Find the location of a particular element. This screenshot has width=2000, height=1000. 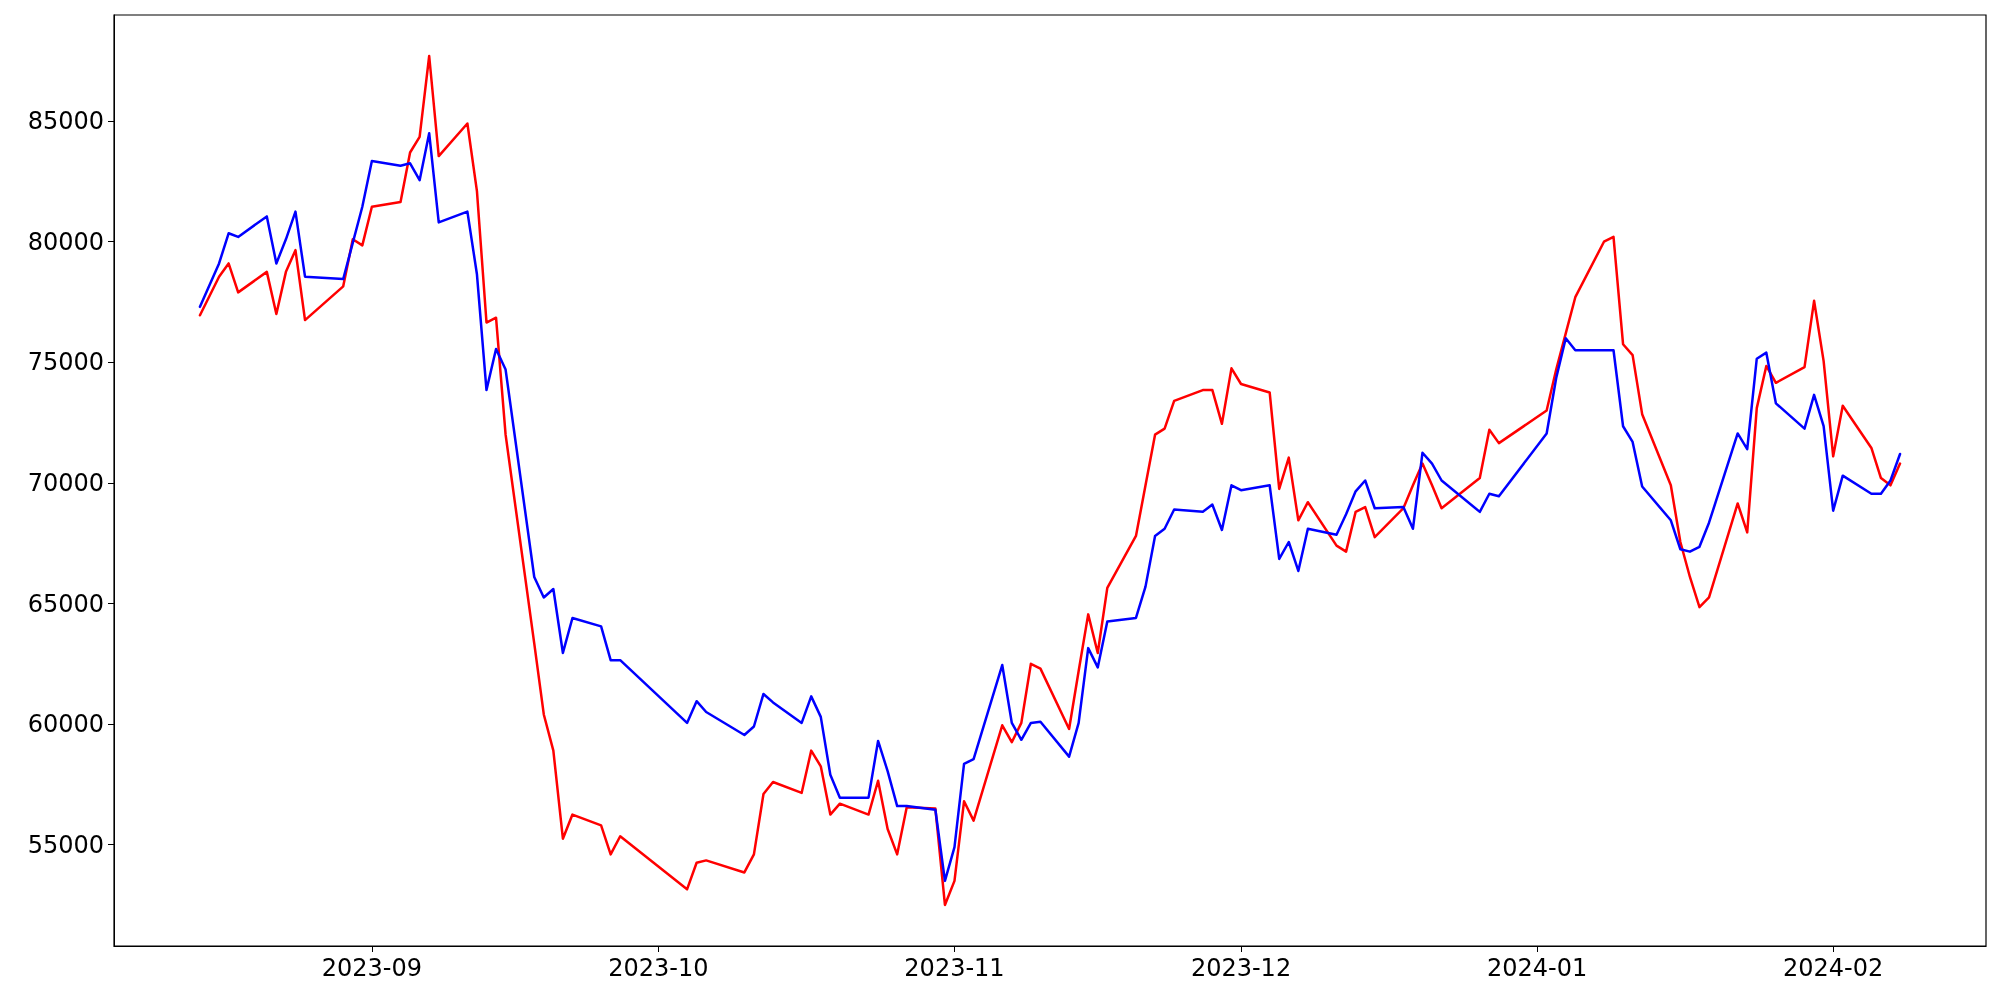

y-tick-label: 55000 is located at coordinates (65, 844).